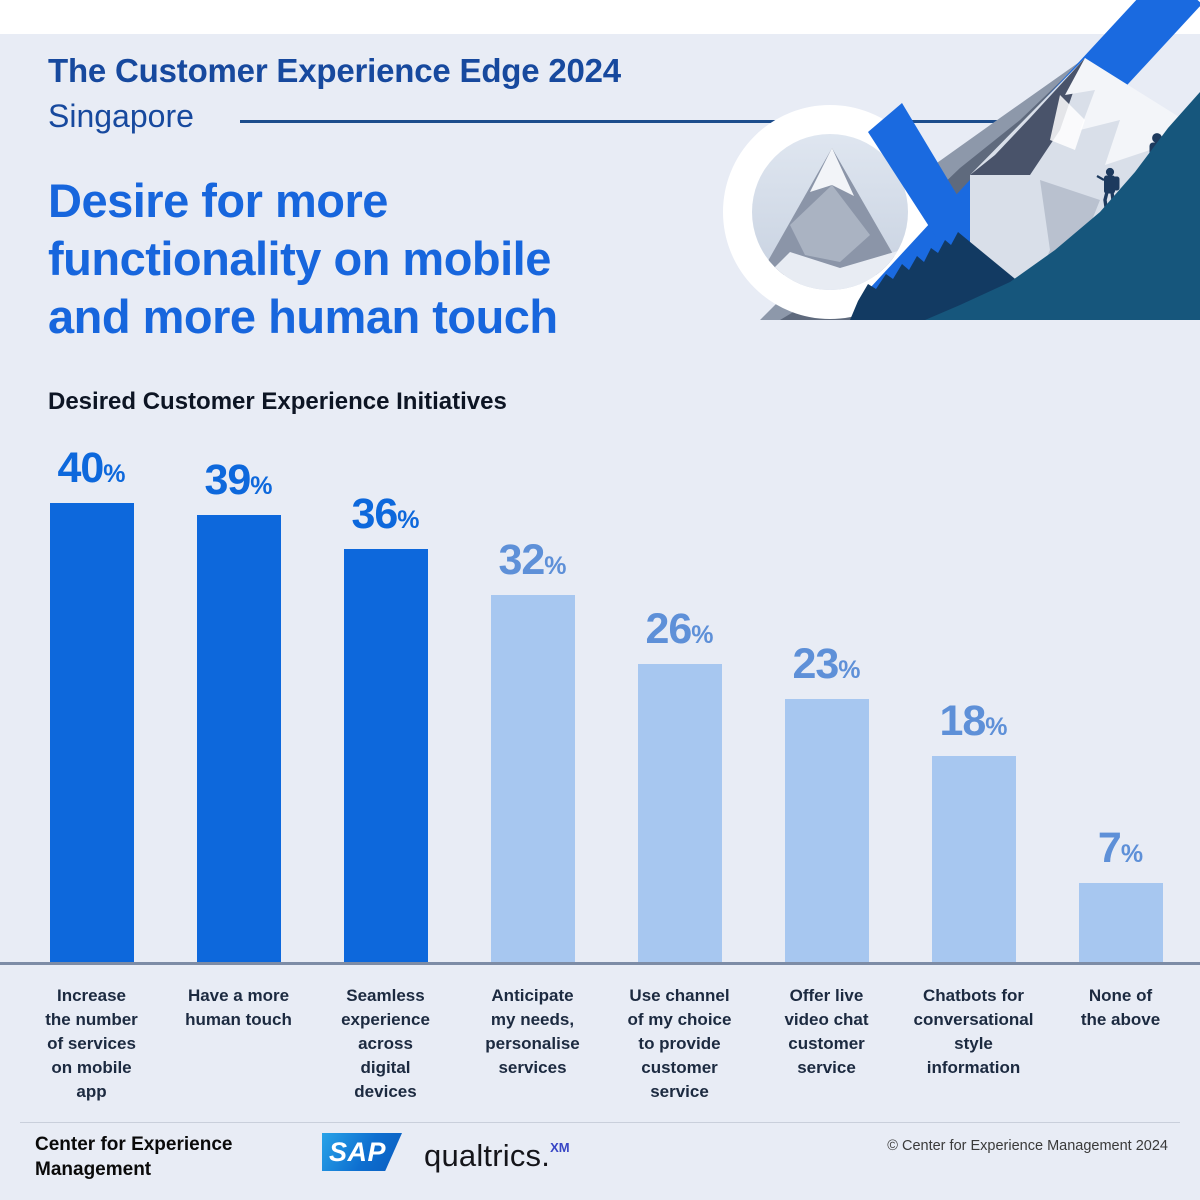 The image size is (1200, 1200). What do you see at coordinates (80, 468) in the screenshot?
I see `bar-value-number: 40` at bounding box center [80, 468].